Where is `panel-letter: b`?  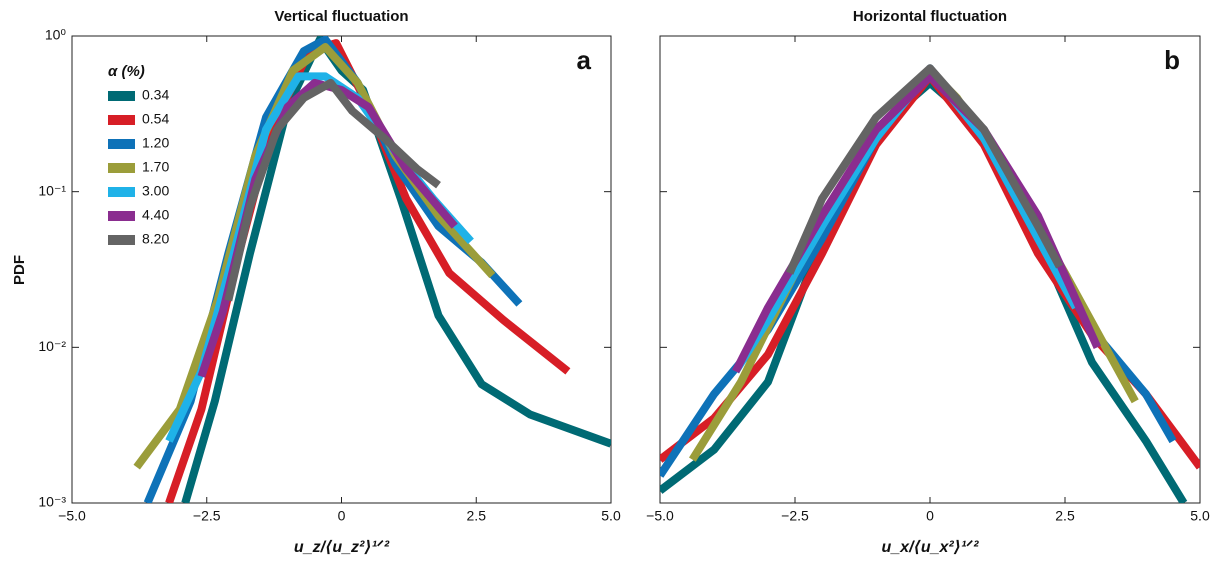 panel-letter: b is located at coordinates (1172, 60).